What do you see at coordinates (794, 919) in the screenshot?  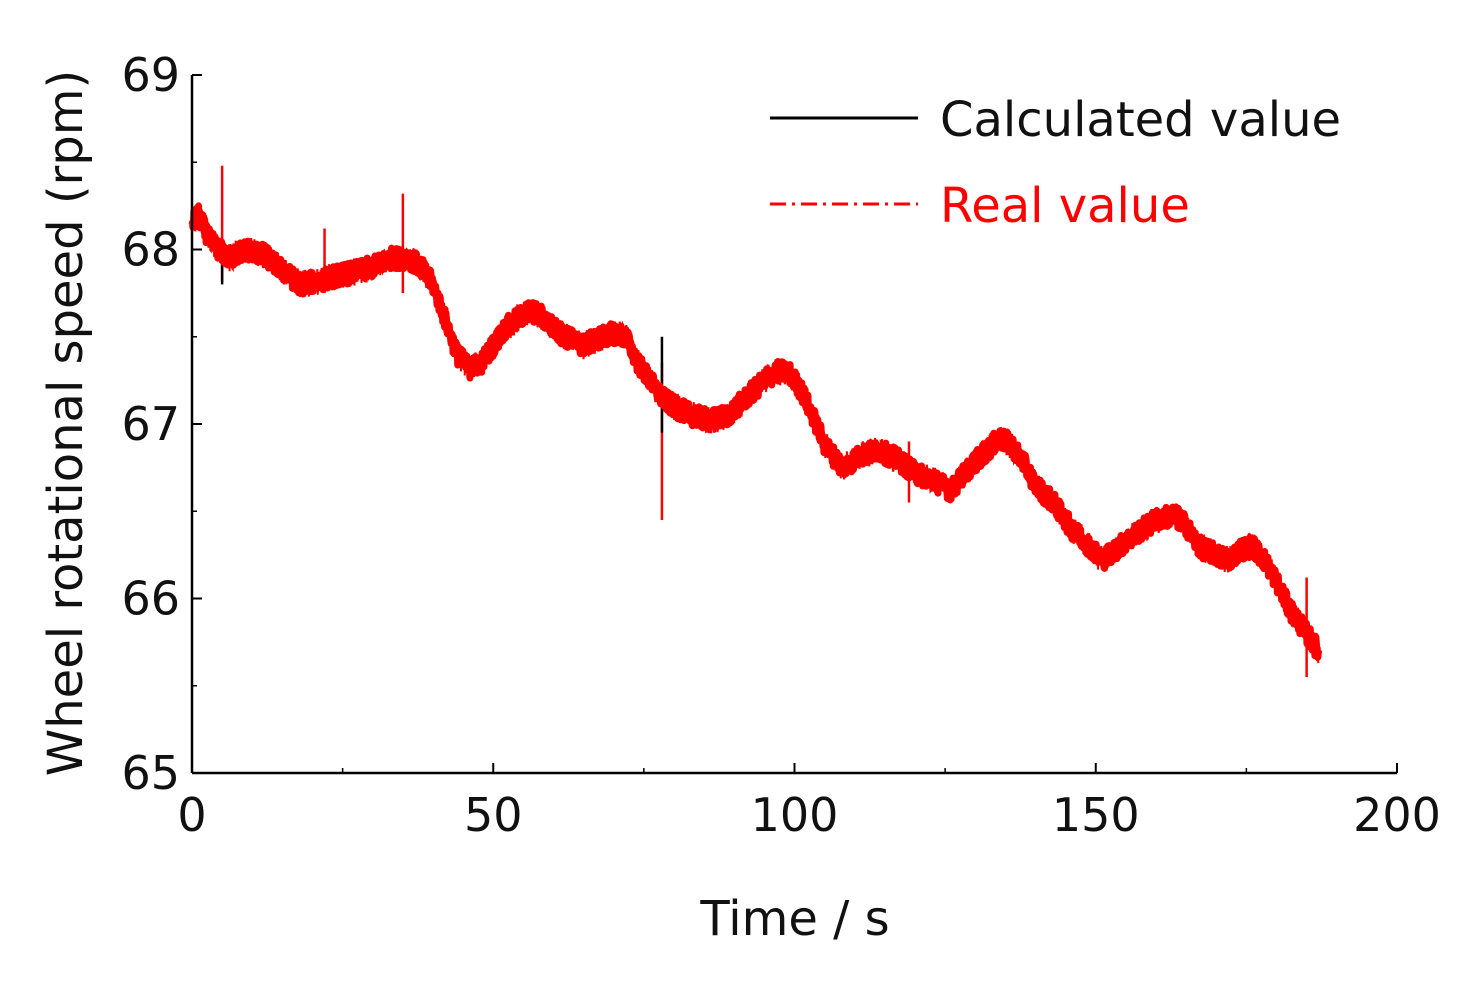 I see `x-axis-title: Time / s` at bounding box center [794, 919].